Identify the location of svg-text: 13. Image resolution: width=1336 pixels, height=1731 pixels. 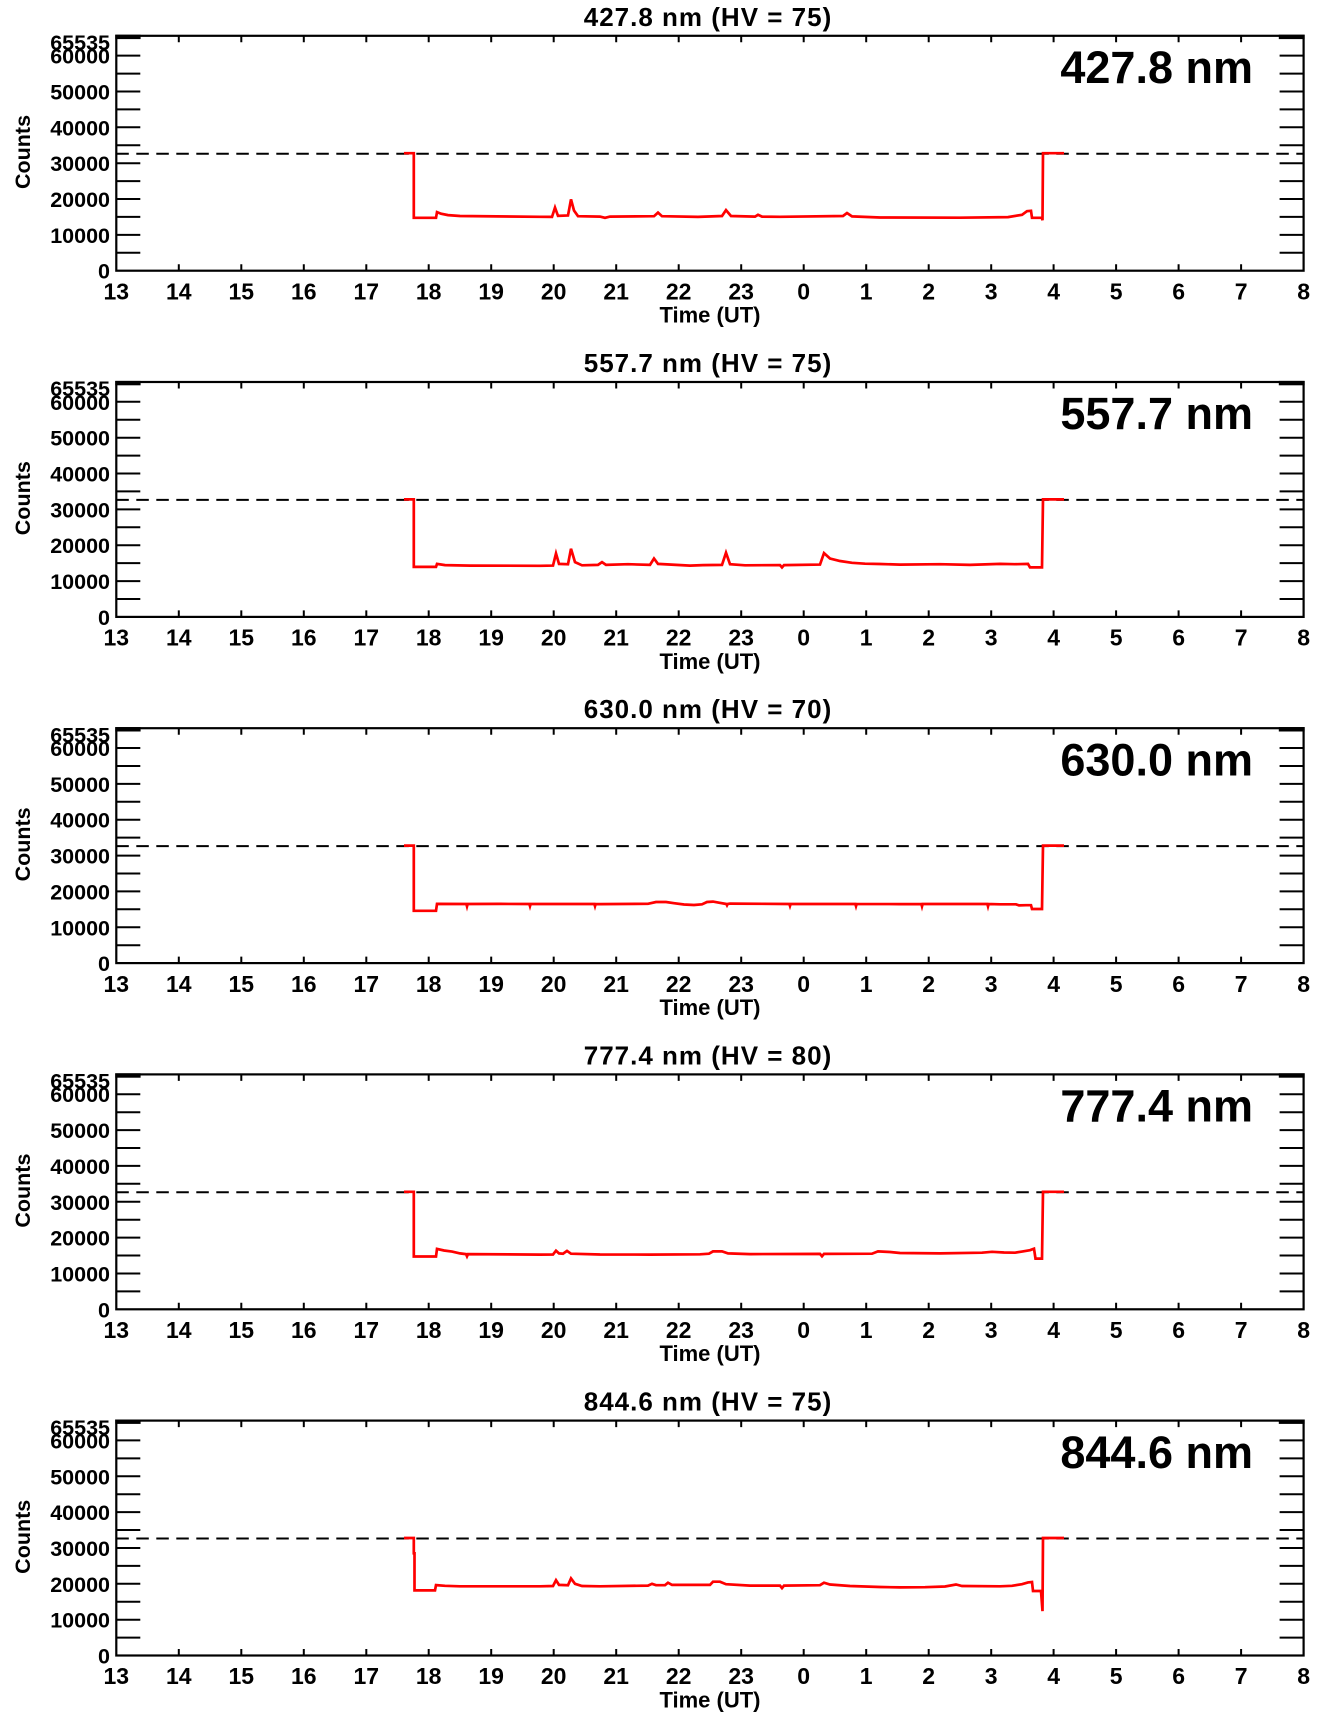
(117, 291).